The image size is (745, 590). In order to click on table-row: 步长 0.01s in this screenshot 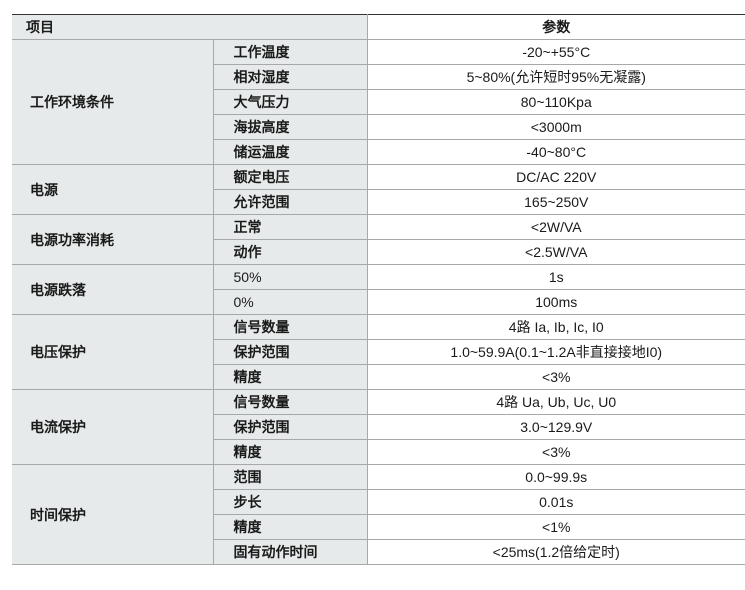, I will do `click(378, 502)`.